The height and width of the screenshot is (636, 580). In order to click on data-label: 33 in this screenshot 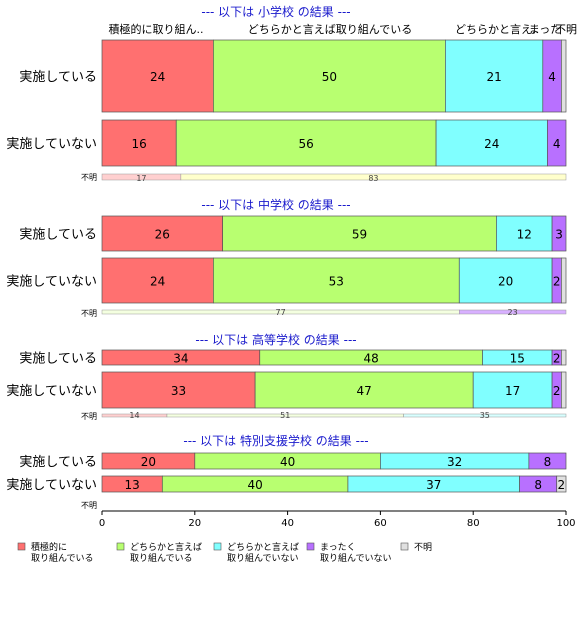, I will do `click(178, 391)`.